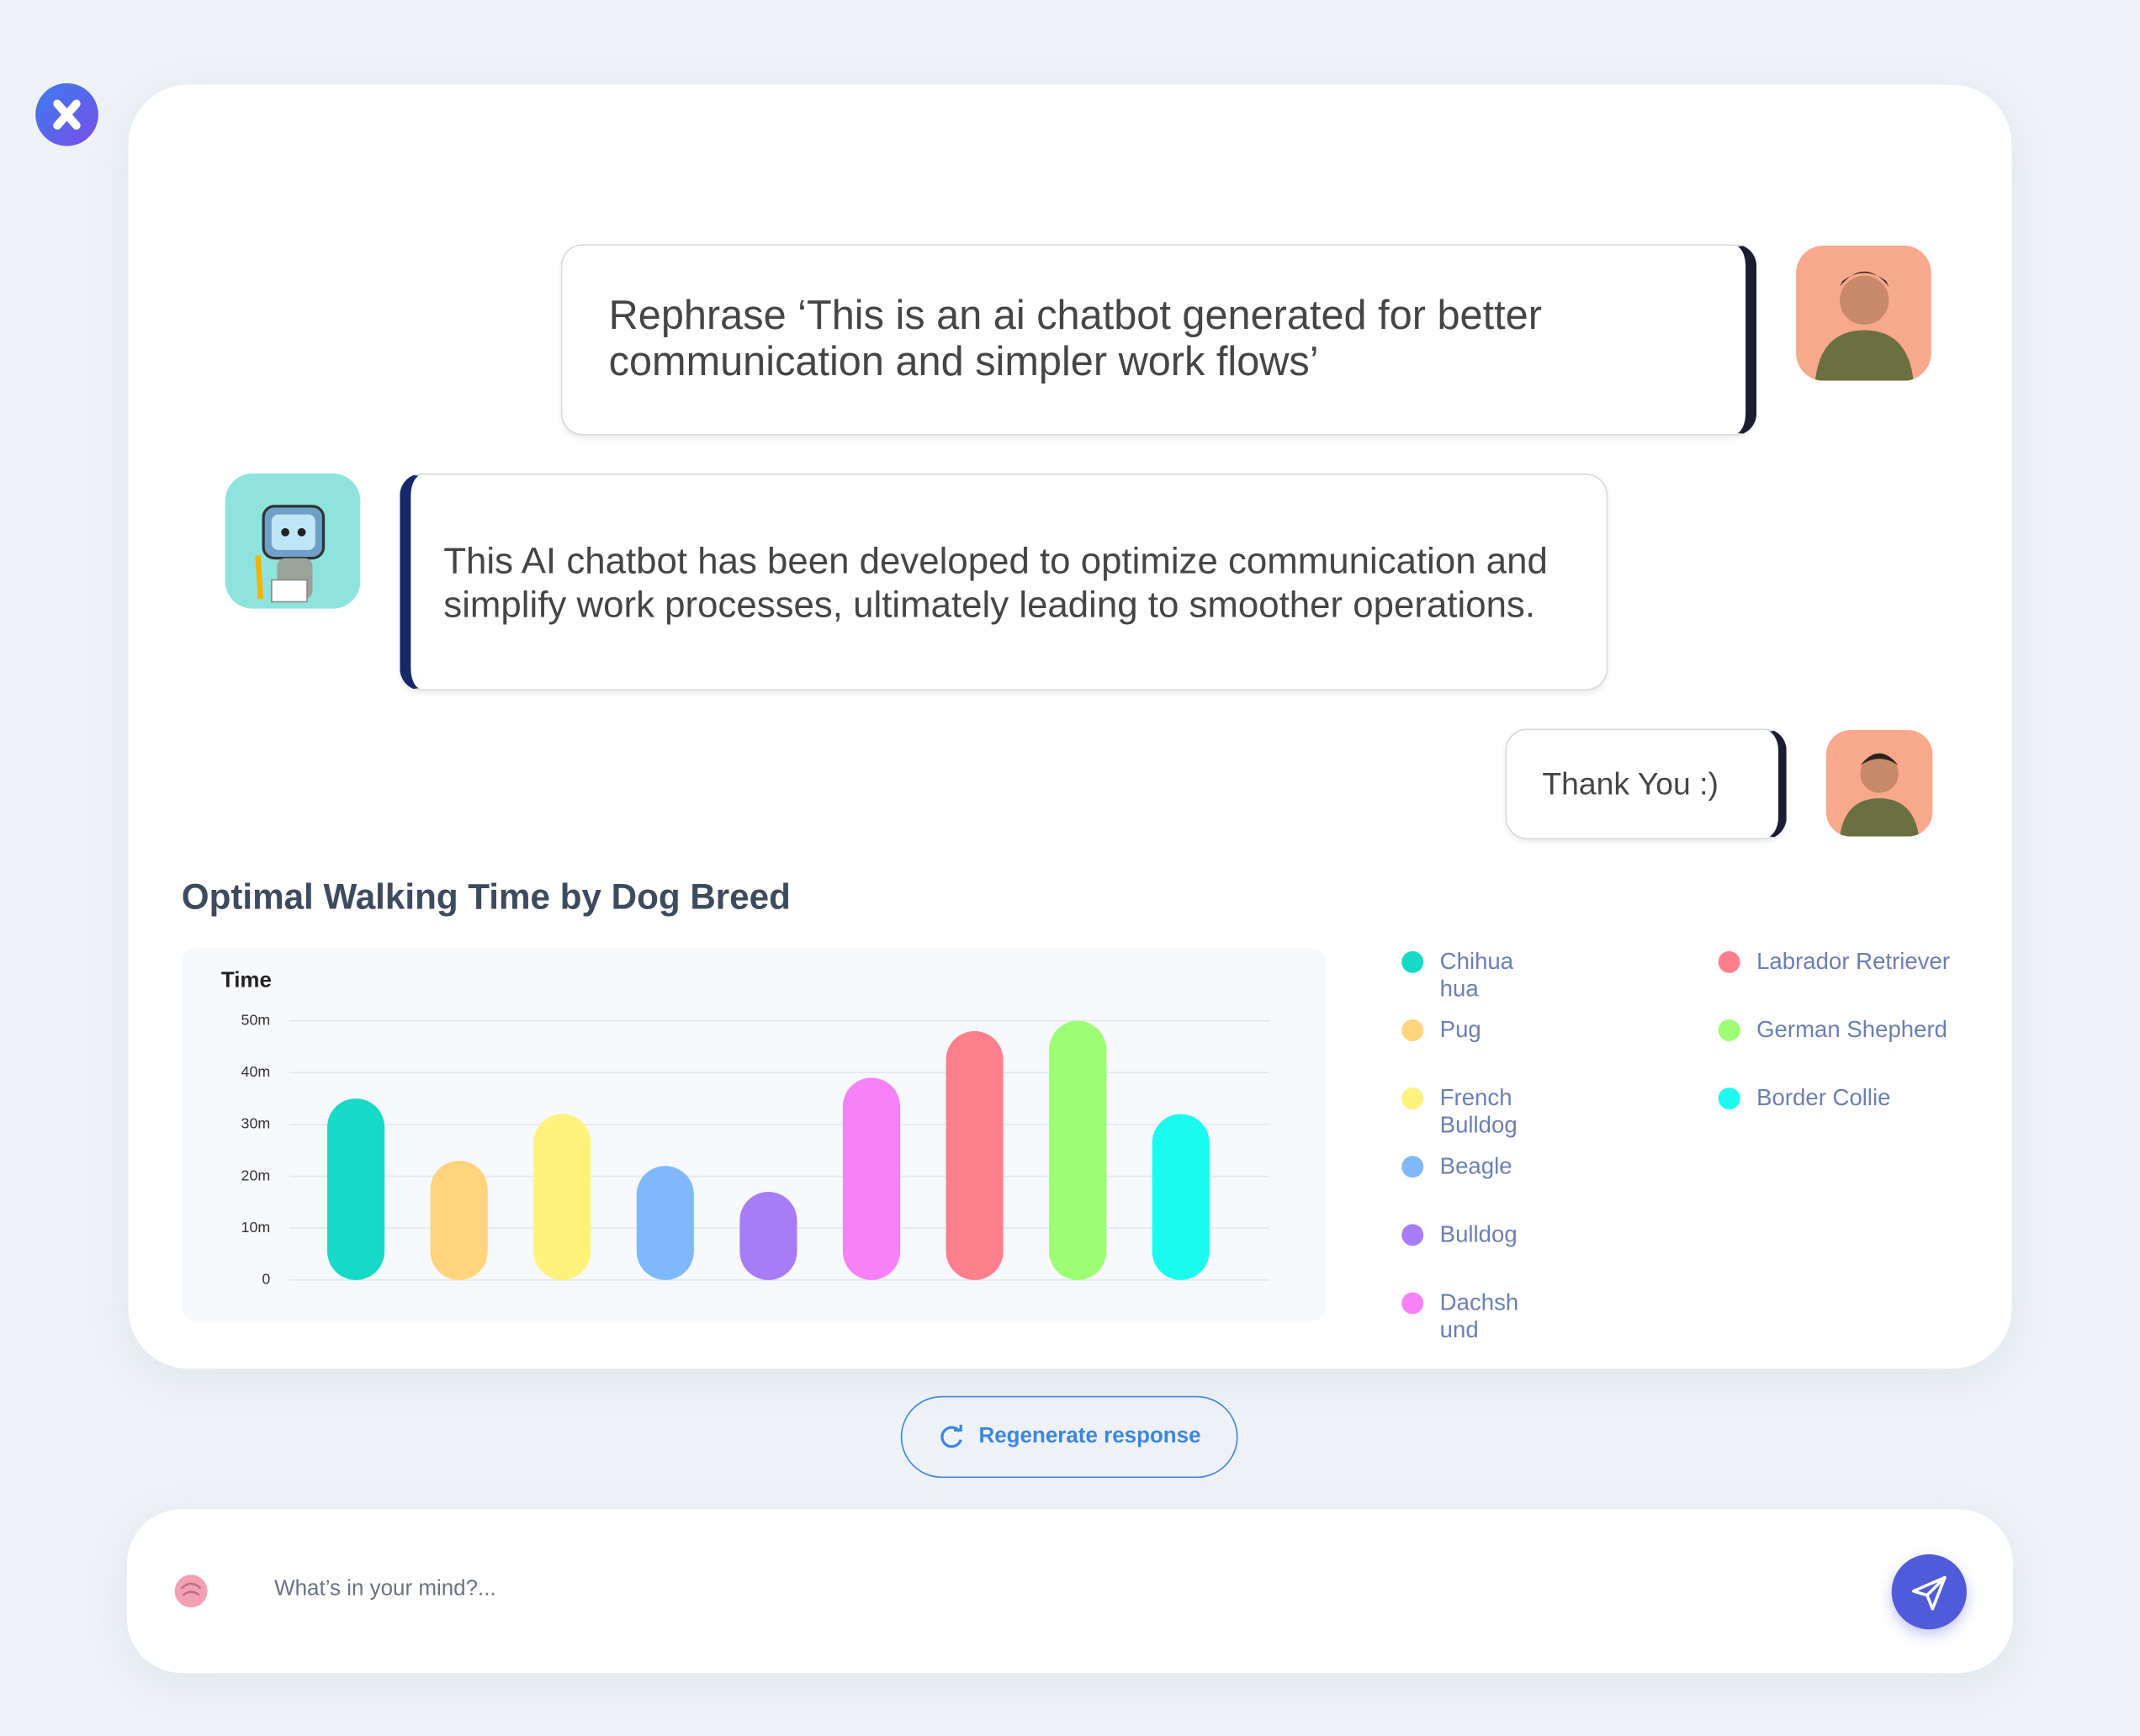  I want to click on message-text: Thank You :), so click(1630, 783).